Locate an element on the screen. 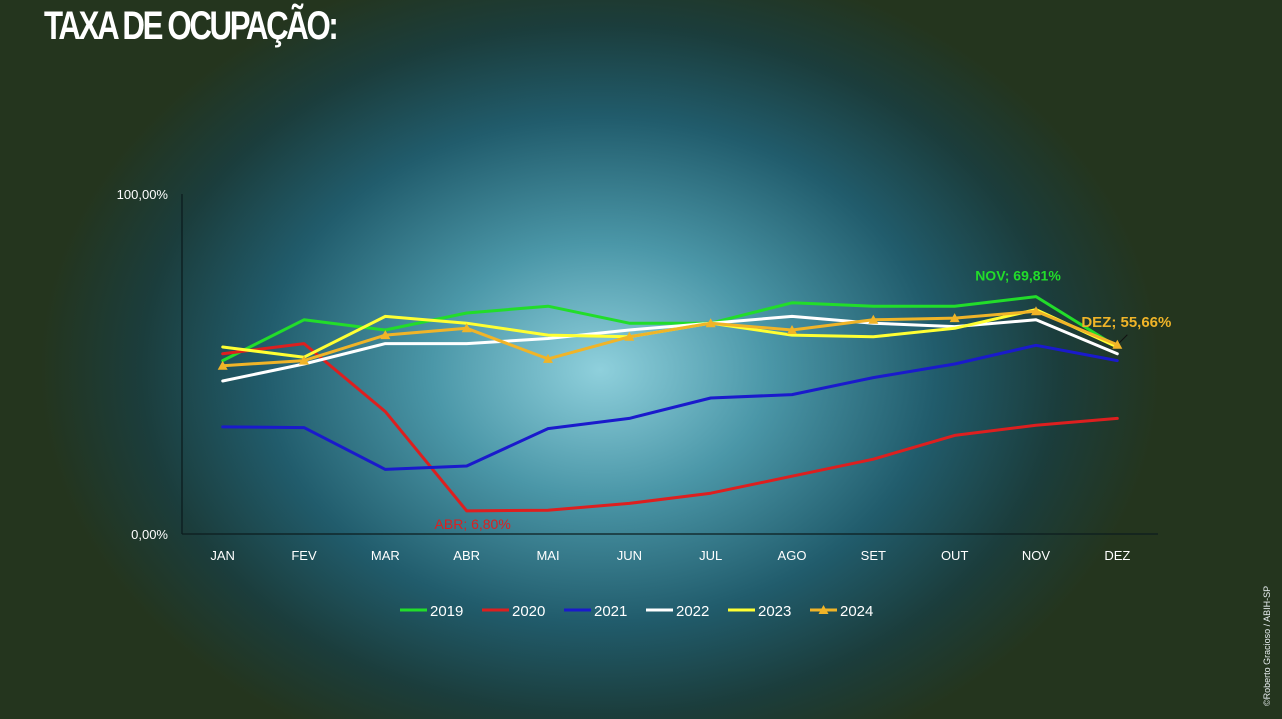  annotation-leader-line is located at coordinates (1123, 339).